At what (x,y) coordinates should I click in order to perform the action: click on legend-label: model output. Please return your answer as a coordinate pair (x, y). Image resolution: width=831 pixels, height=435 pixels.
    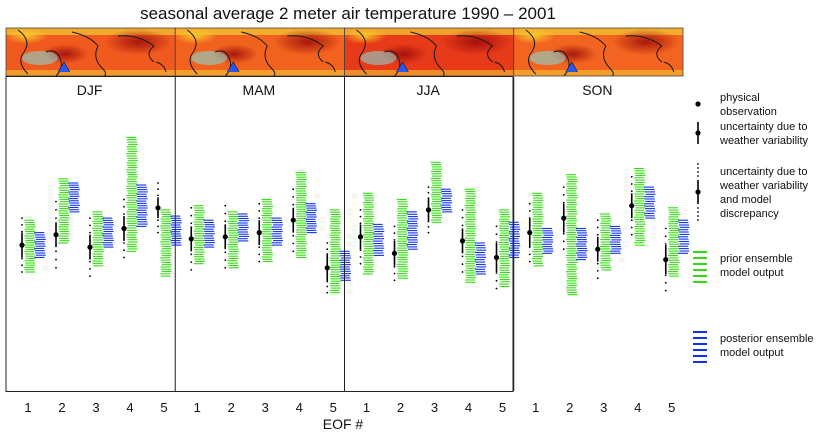
    Looking at the image, I should click on (752, 353).